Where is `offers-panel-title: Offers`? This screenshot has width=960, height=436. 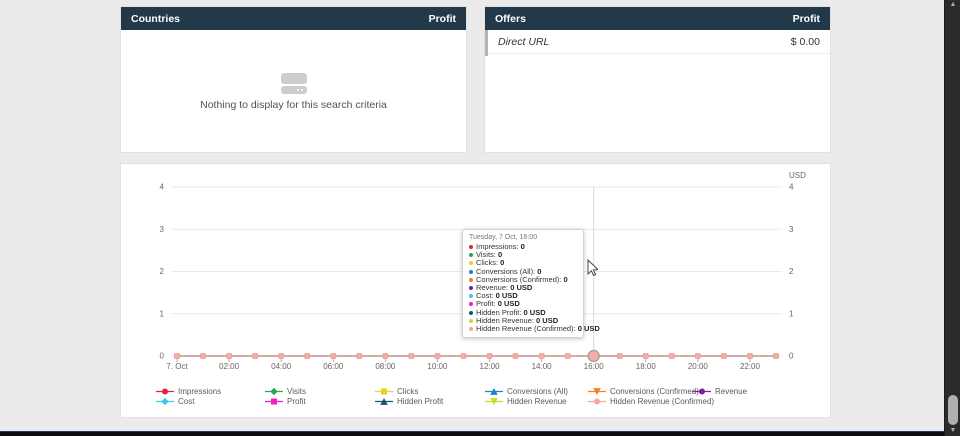 offers-panel-title: Offers is located at coordinates (510, 18).